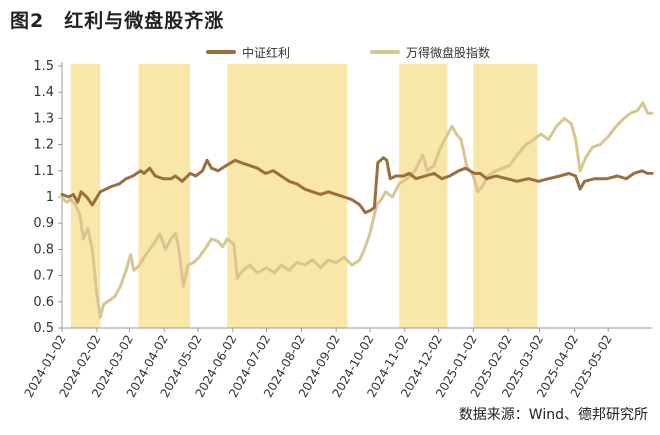 This screenshot has width=660, height=435. Describe the element at coordinates (43, 249) in the screenshot. I see `y-tick-label: 0.8` at that location.